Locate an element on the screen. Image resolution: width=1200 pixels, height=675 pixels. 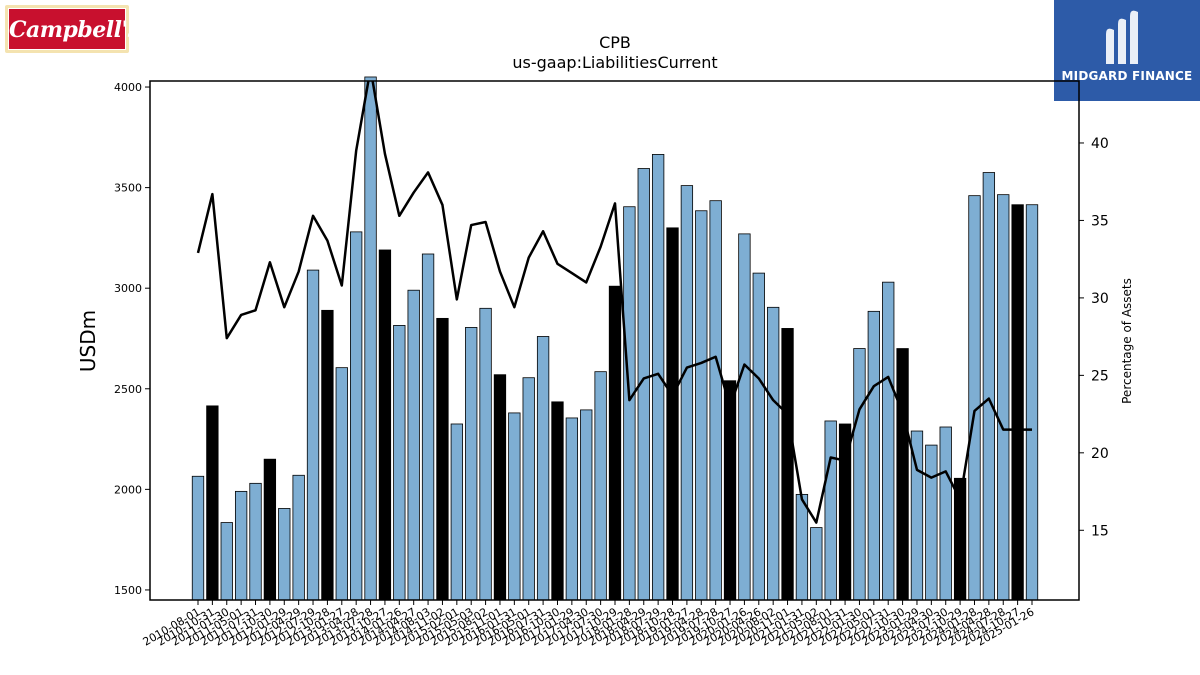
chart-subtitle: us-gaap:LiabilitiesCurrent is located at coordinates (614, 62).